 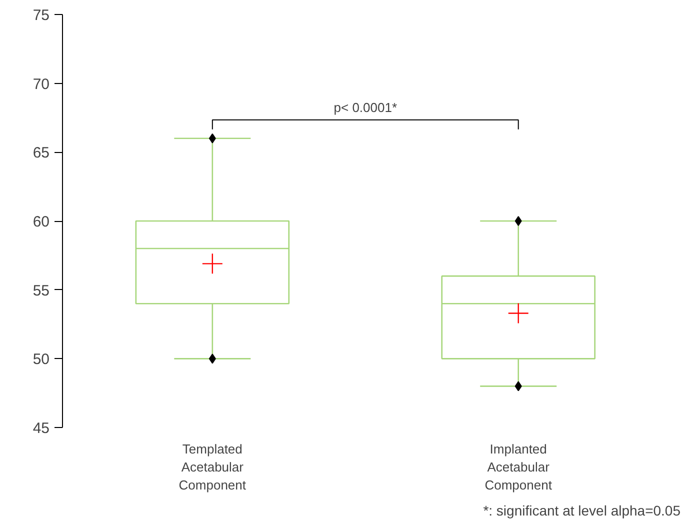 What do you see at coordinates (582, 510) in the screenshot?
I see `text: *: significant at level alpha=0.05` at bounding box center [582, 510].